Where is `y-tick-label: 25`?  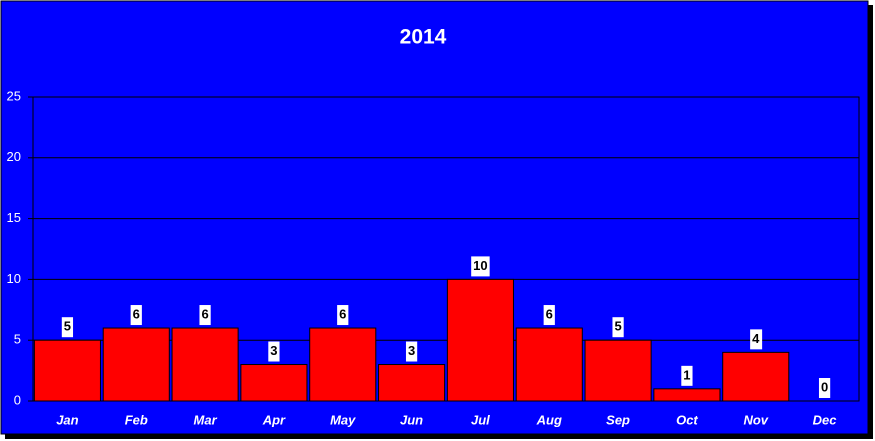
y-tick-label: 25 is located at coordinates (14, 95).